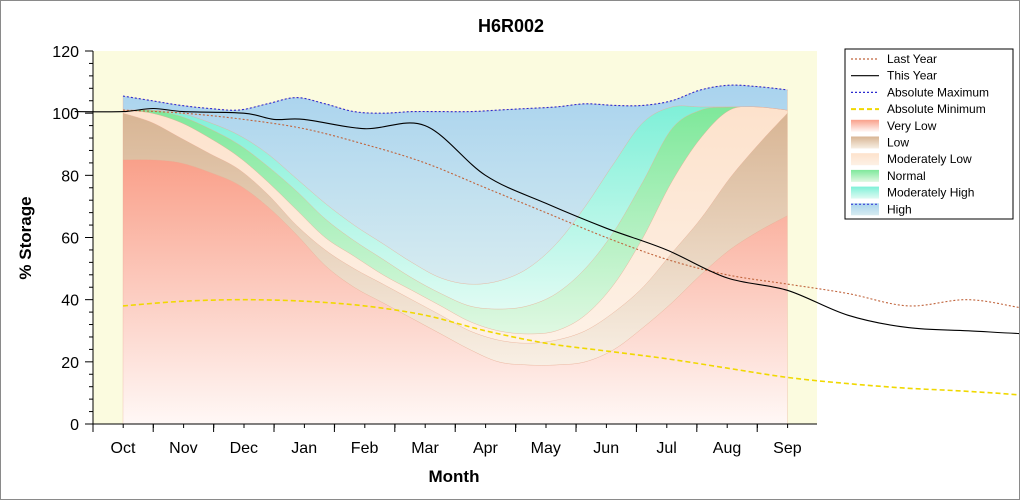 The height and width of the screenshot is (500, 1020). I want to click on legend-swatch-low, so click(865, 142).